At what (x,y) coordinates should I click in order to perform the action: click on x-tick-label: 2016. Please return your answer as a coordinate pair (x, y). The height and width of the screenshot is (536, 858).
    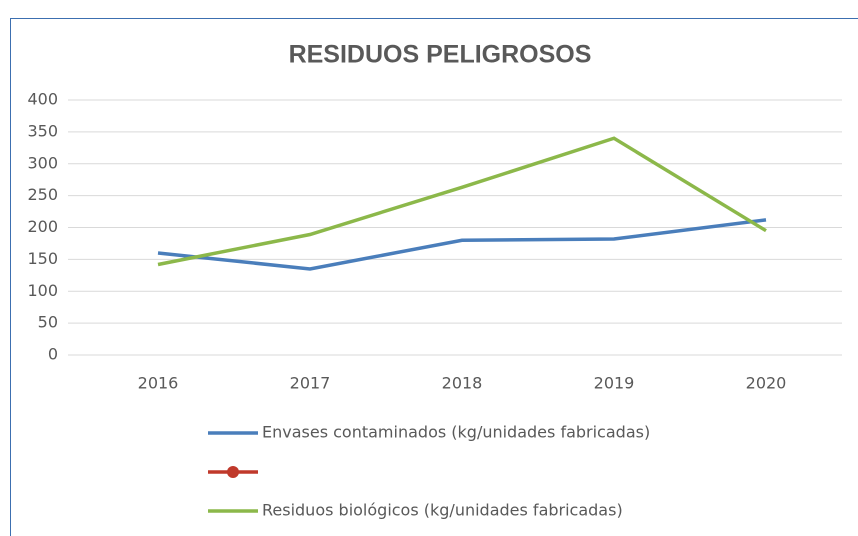
    Looking at the image, I should click on (158, 383).